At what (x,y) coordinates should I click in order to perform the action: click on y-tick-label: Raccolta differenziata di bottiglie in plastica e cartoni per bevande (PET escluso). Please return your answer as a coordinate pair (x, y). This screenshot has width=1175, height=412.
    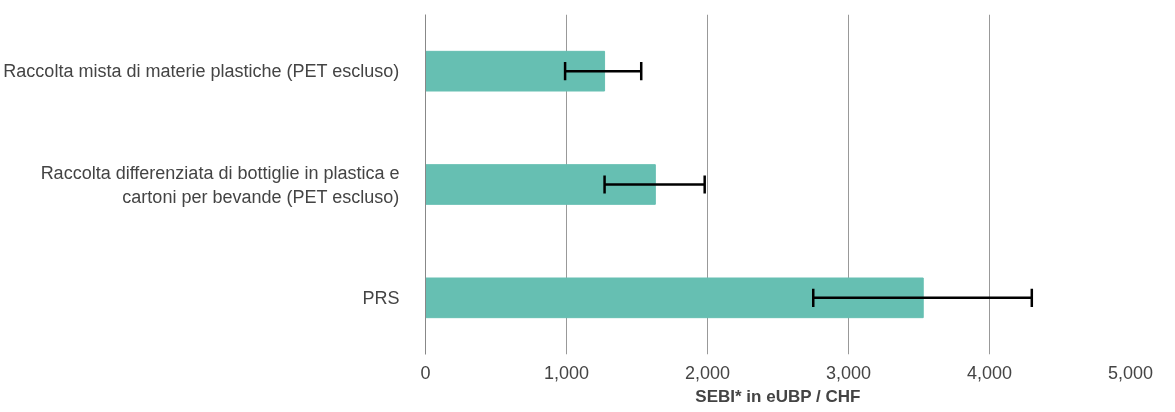
    Looking at the image, I should click on (220, 184).